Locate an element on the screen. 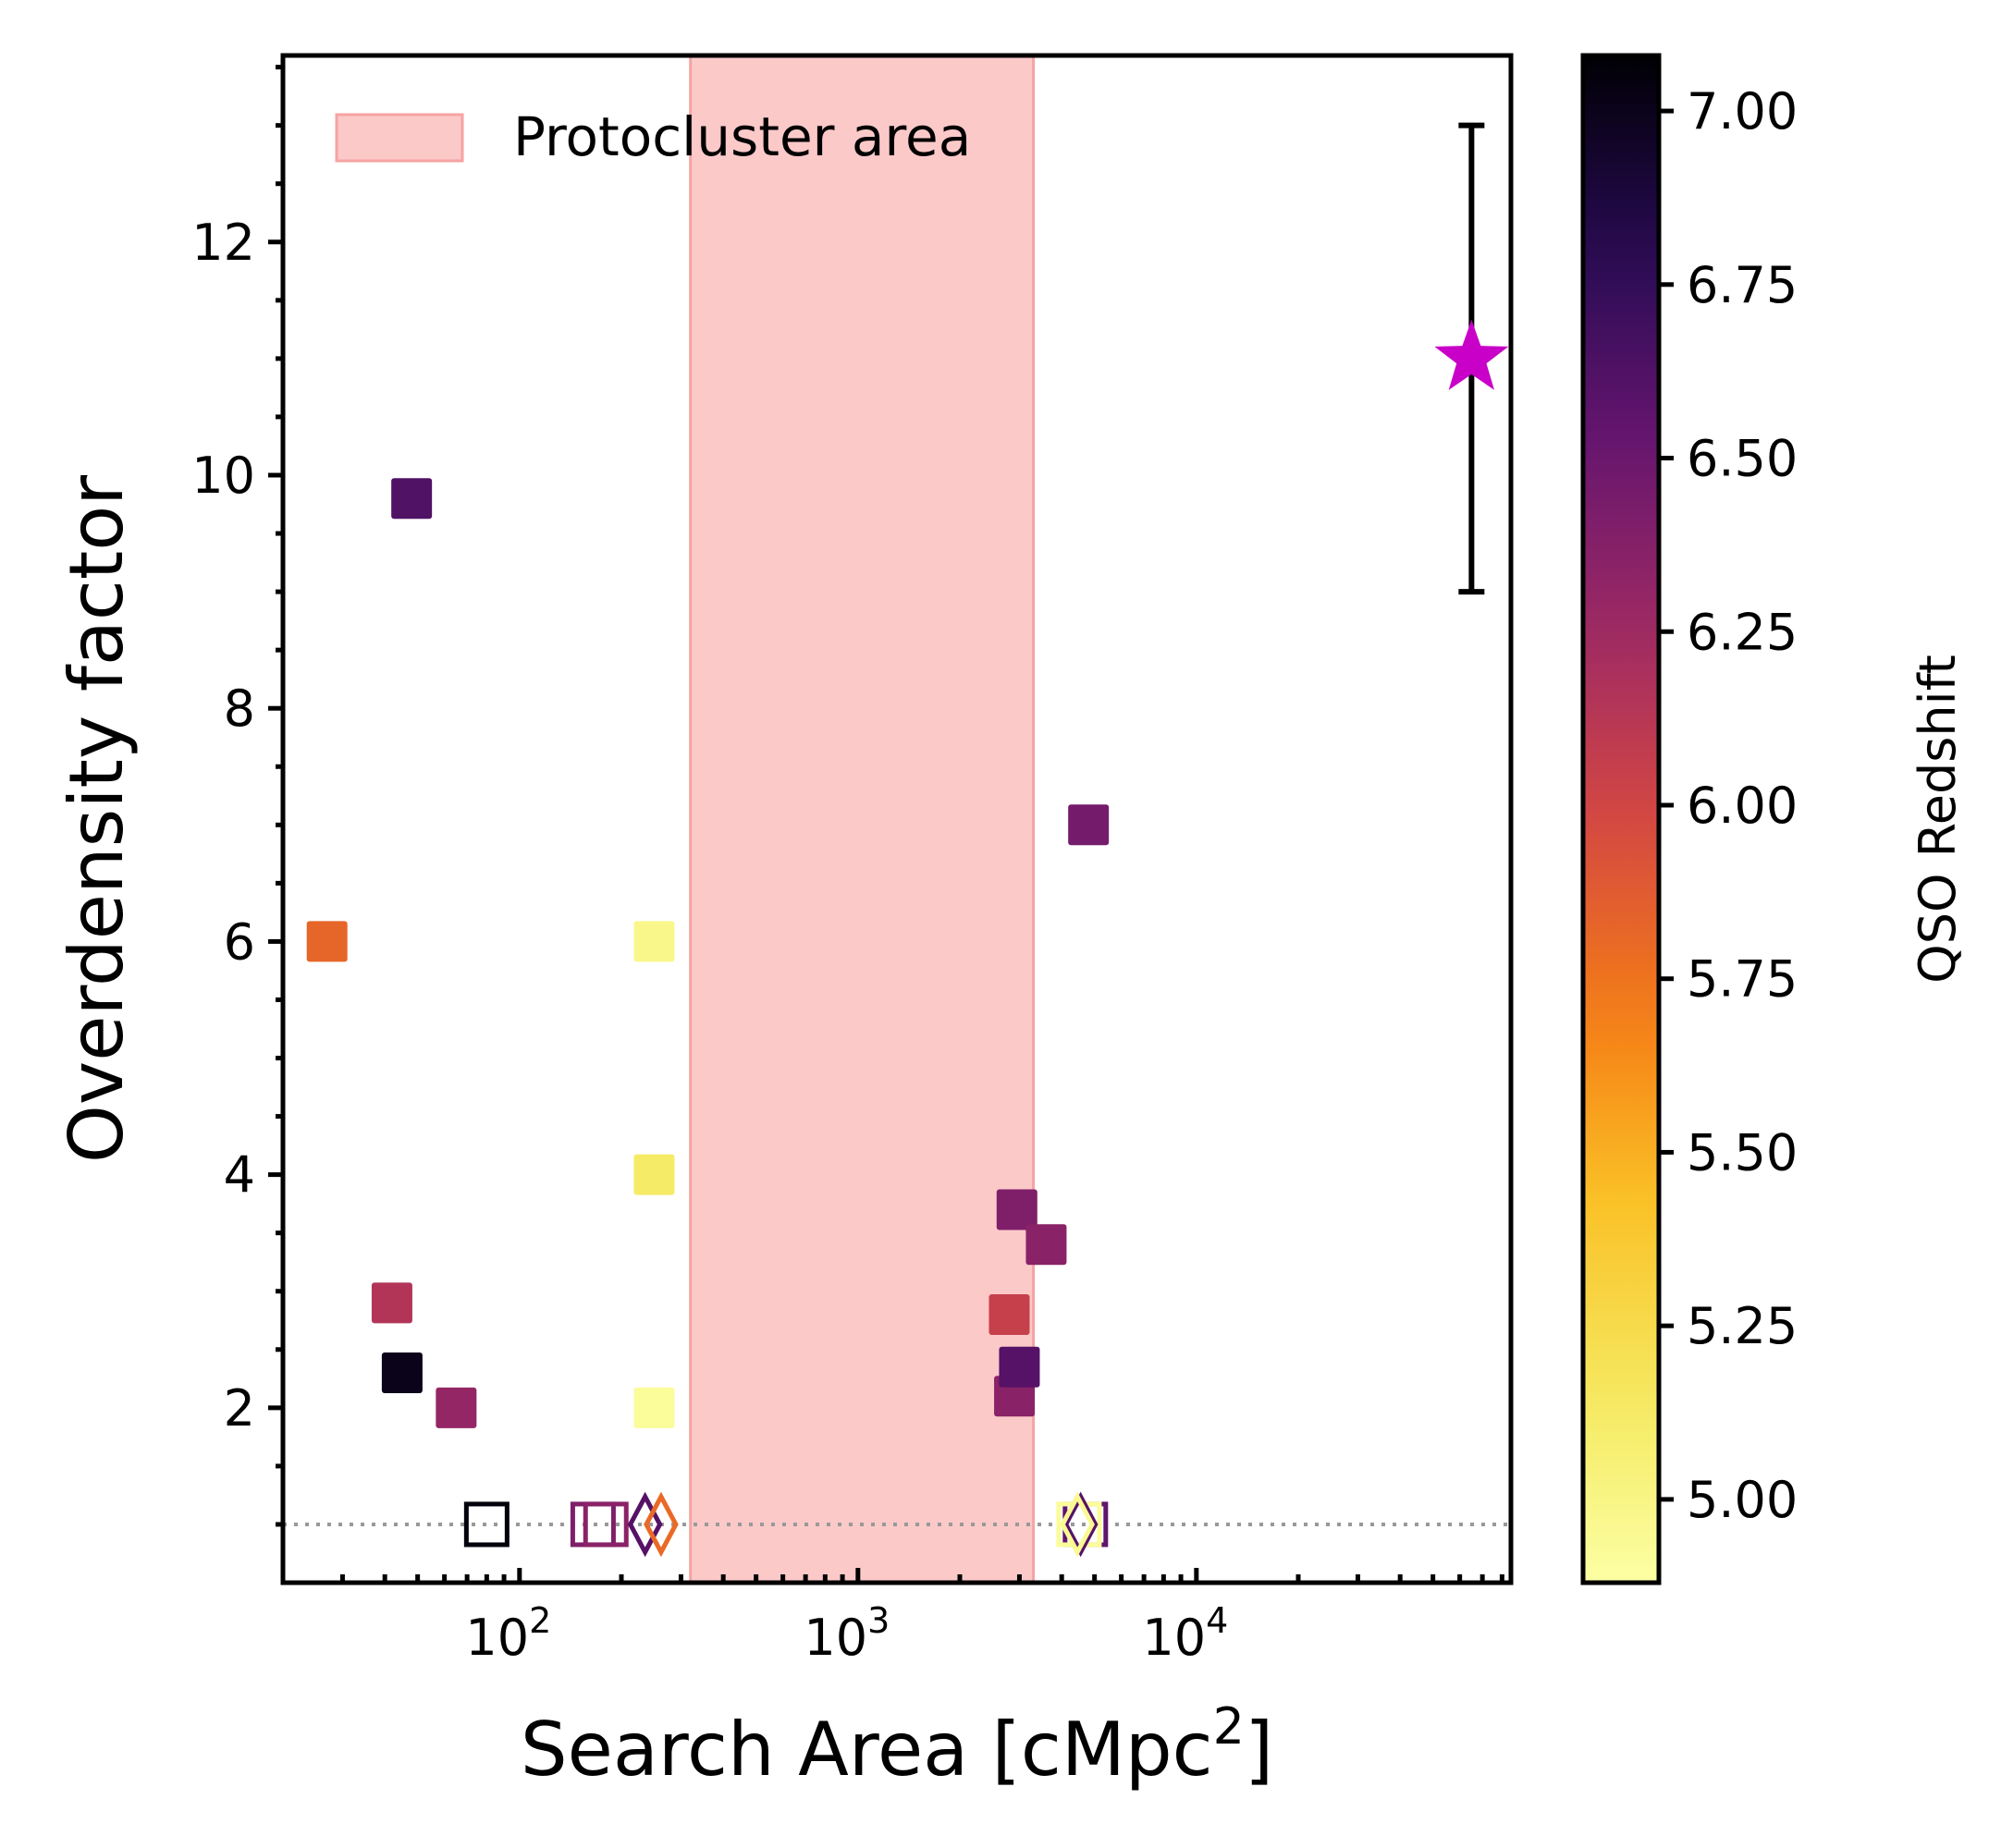  x-tick-label: 10⁴ is located at coordinates (1185, 1633).